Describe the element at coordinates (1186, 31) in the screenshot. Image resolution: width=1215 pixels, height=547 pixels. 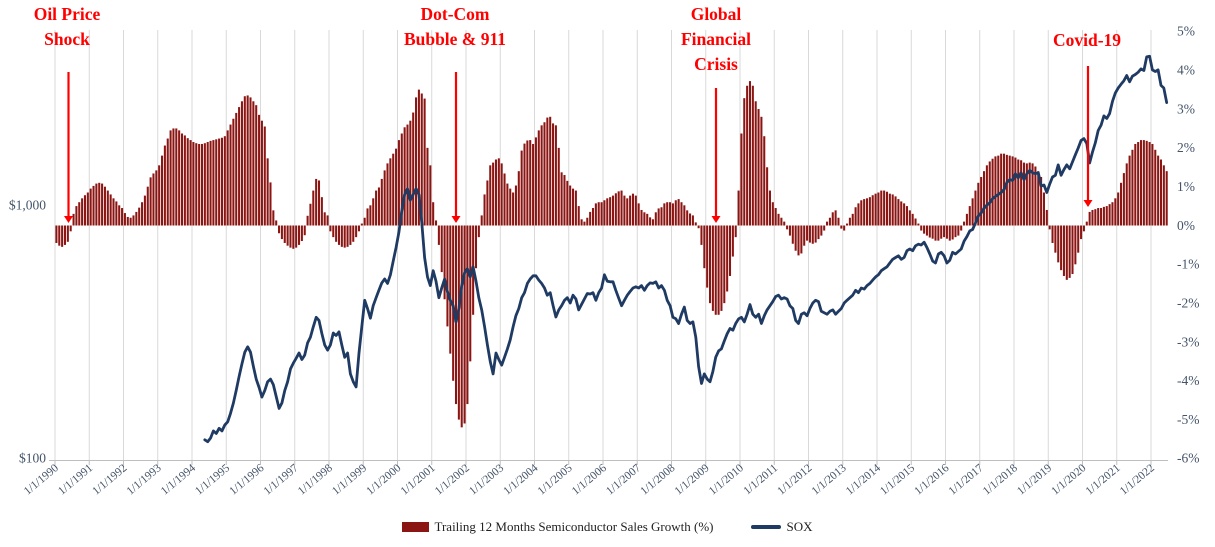
I see `right-axis-tick-label: 5%` at that location.